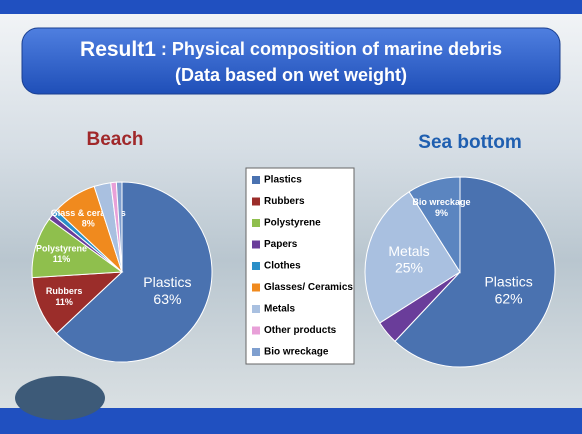 The image size is (582, 434). I want to click on legend-label: Polystyrene, so click(292, 223).